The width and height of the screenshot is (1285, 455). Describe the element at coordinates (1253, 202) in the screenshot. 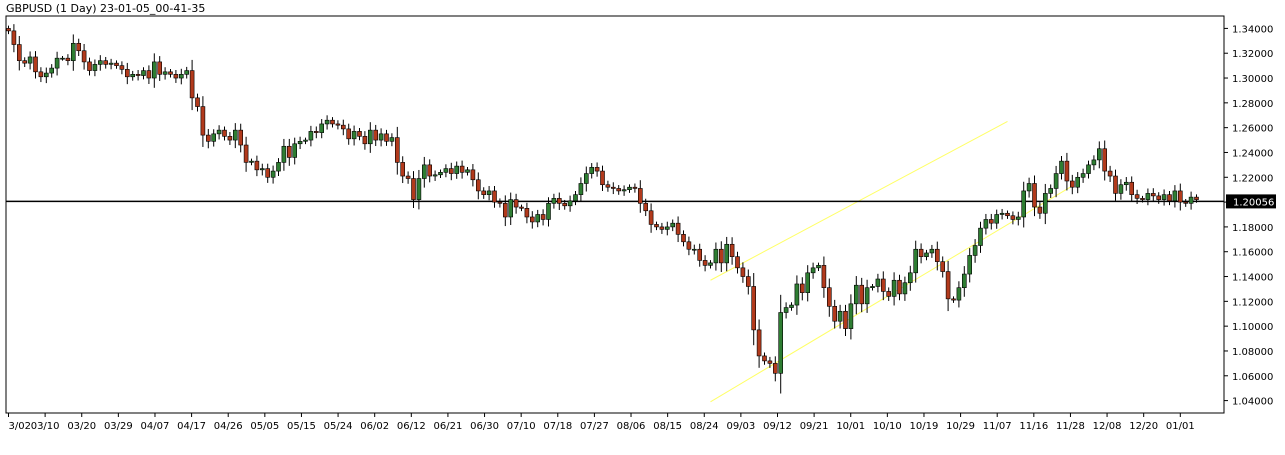

I see `current-price-label: 1.20056` at that location.